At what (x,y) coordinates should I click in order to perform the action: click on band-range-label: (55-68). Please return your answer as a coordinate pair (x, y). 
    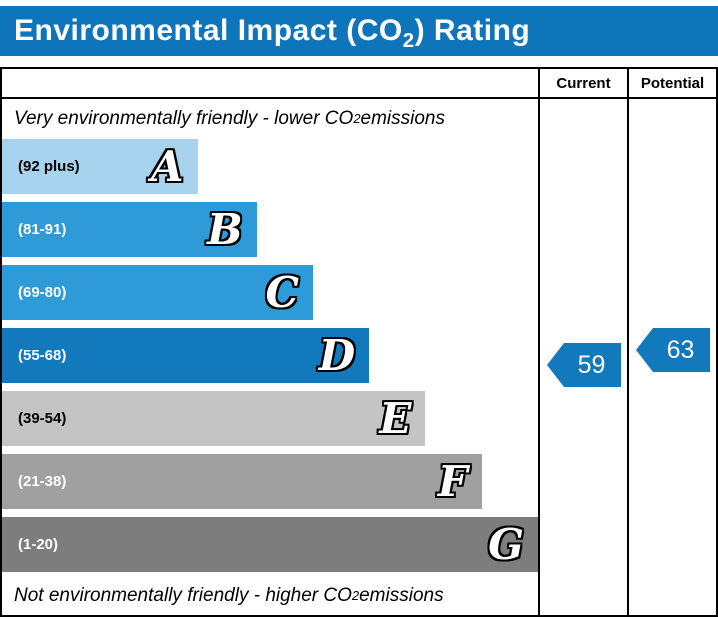
    Looking at the image, I should click on (42, 355).